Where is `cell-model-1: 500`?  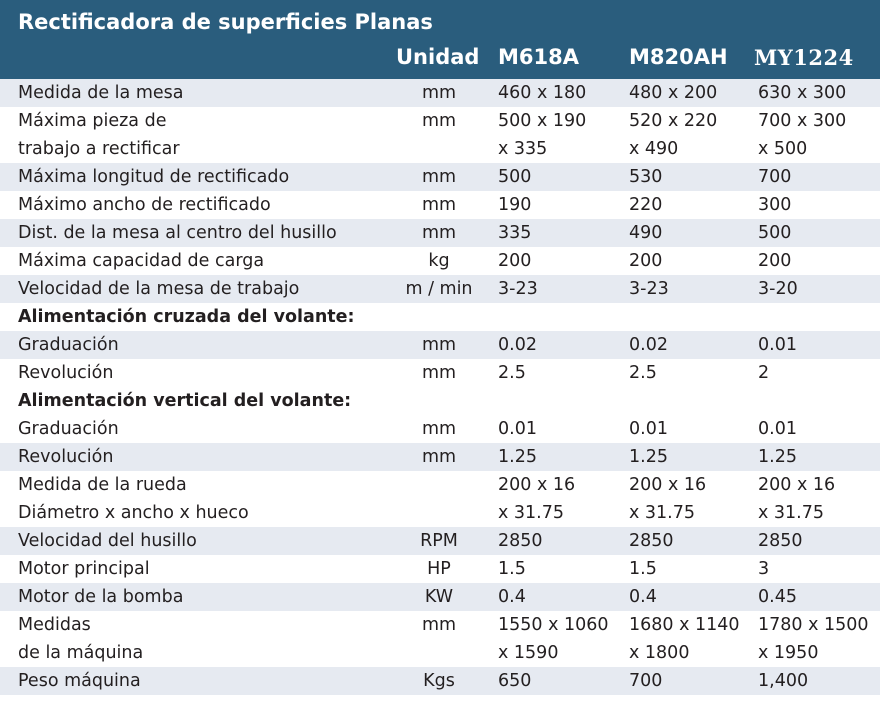
cell-model-1: 500 is located at coordinates (515, 177).